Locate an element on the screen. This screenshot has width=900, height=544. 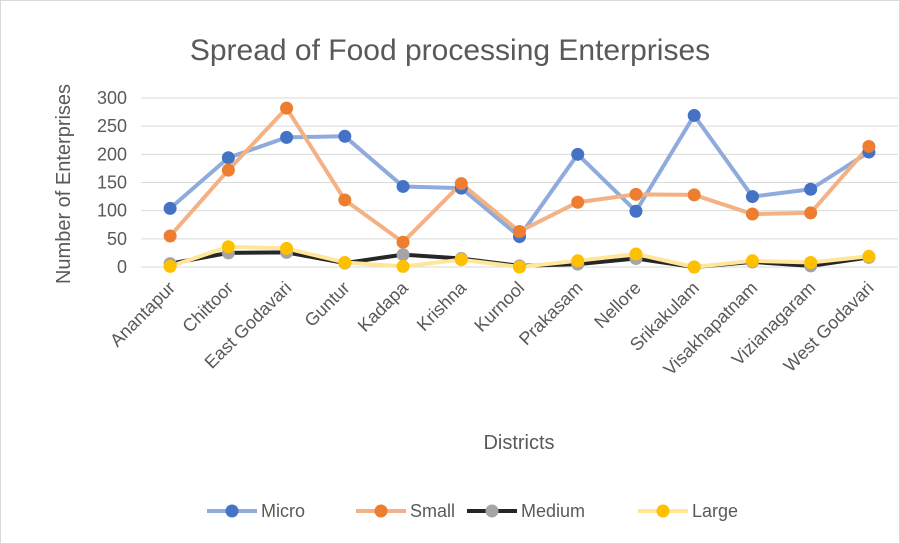
x-tick-label: Nellore is located at coordinates (617, 305).